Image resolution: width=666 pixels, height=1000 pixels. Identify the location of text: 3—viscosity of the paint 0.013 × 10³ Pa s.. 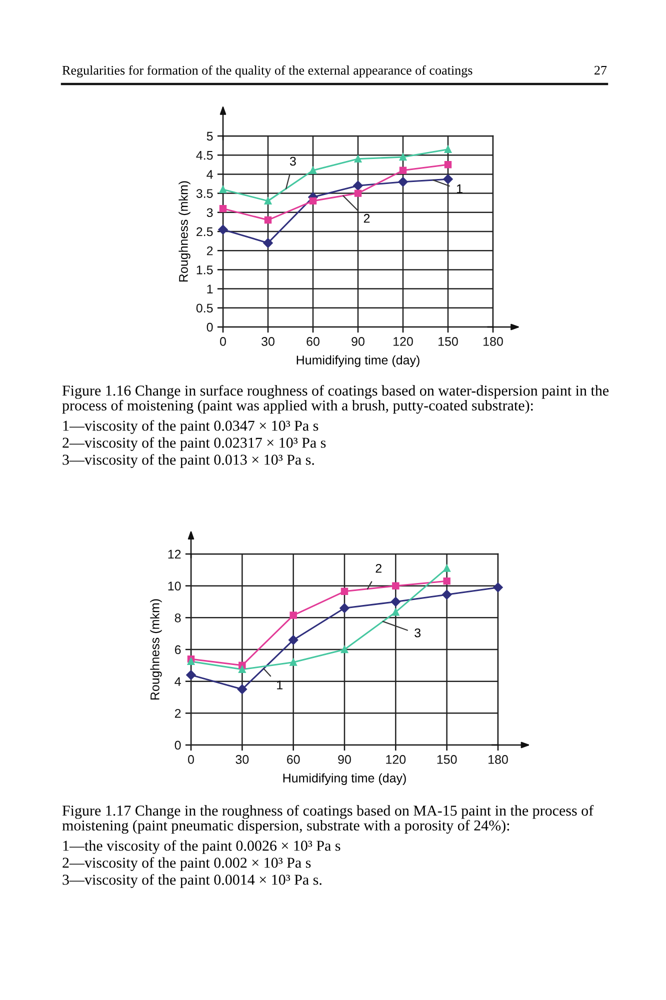
(188, 461).